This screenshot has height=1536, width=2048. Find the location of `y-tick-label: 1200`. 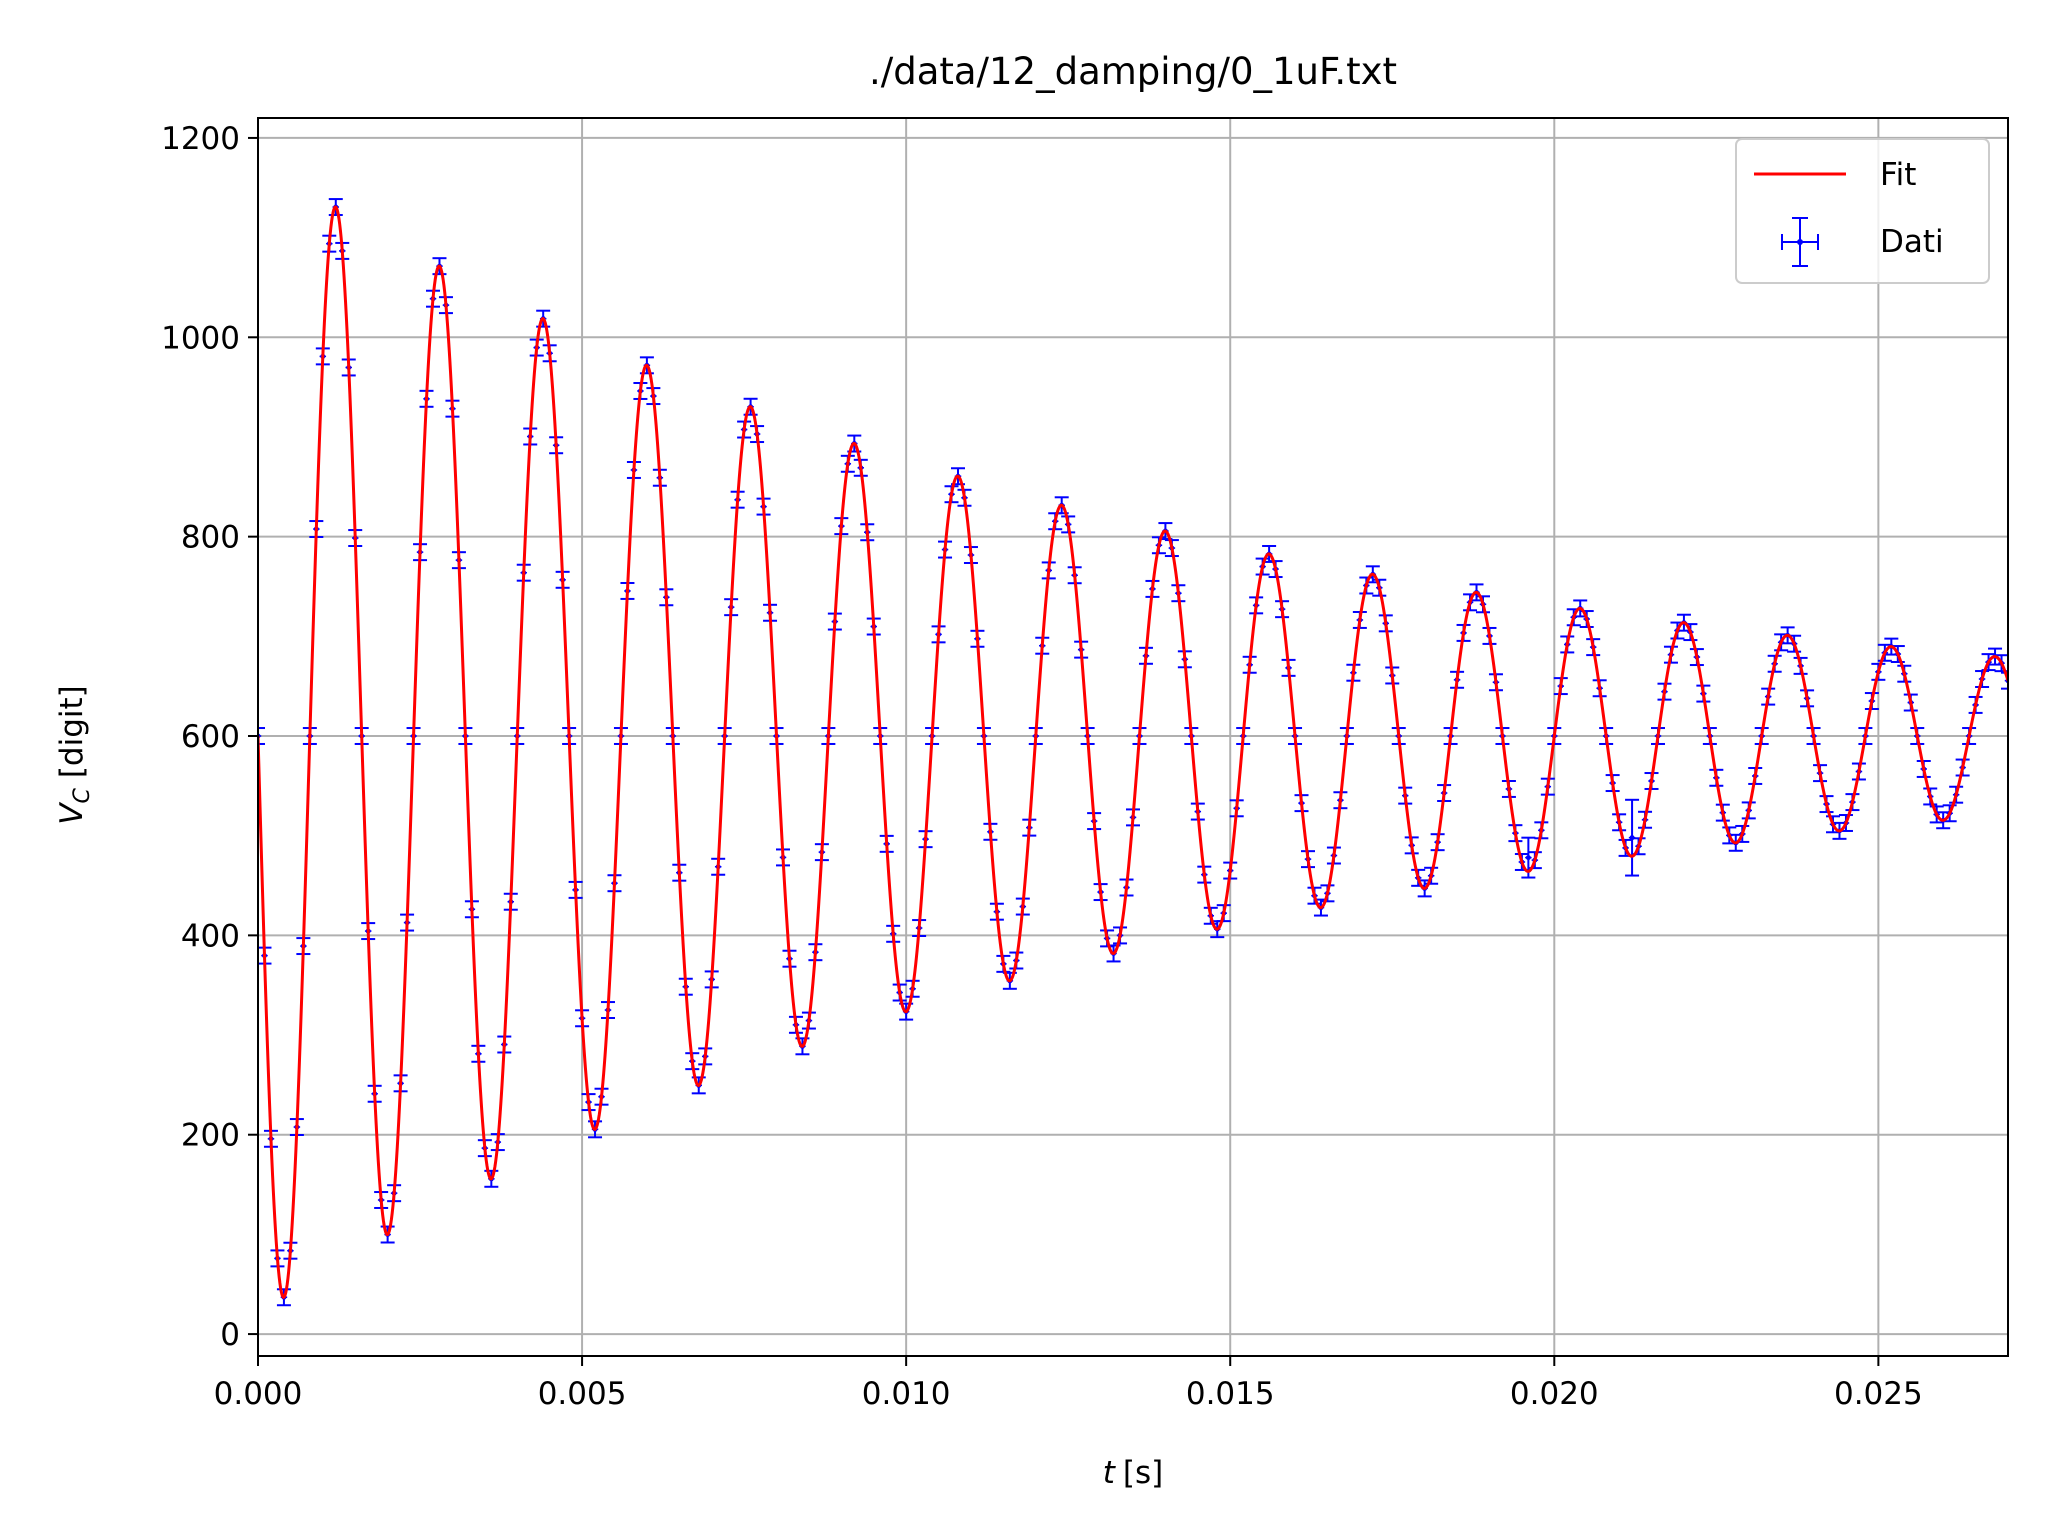

y-tick-label: 1200 is located at coordinates (200, 139).